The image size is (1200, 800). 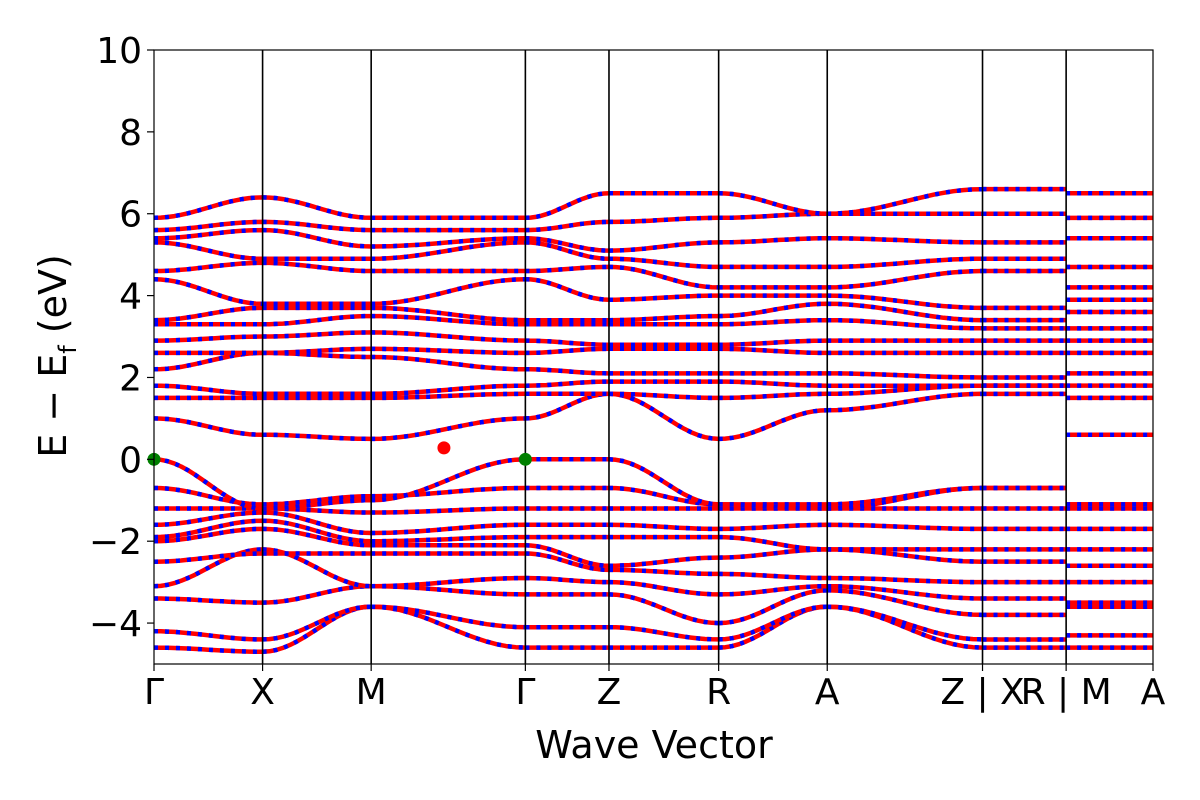 What do you see at coordinates (653, 255) in the screenshot?
I see `band-b22-spin-down` at bounding box center [653, 255].